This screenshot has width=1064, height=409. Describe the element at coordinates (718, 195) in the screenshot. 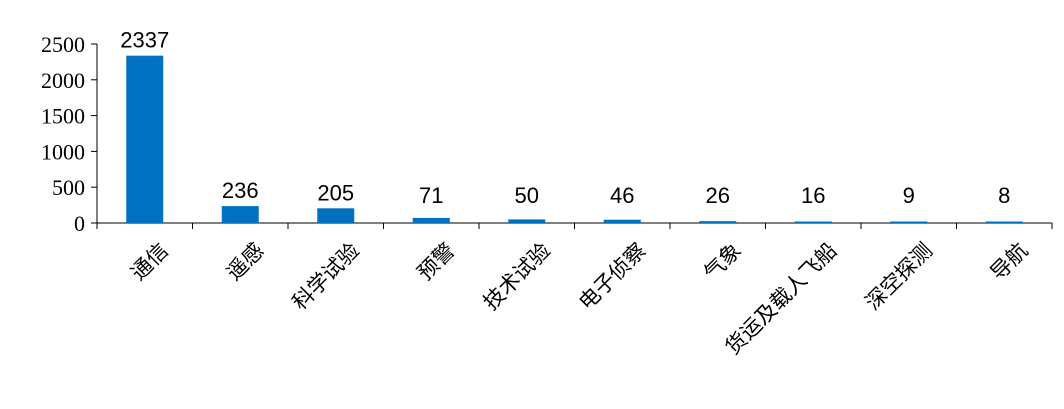

I see `data-label: 26` at that location.